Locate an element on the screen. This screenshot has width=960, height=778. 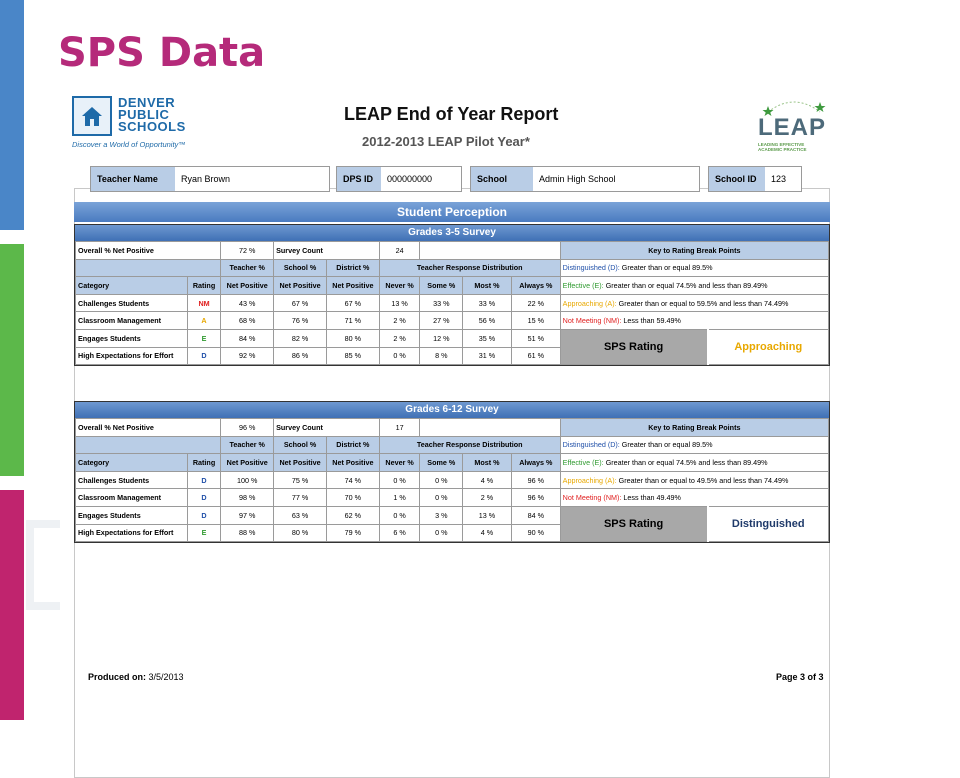
produced-on: Produced on: 3/5/2013 is located at coordinates (136, 677).